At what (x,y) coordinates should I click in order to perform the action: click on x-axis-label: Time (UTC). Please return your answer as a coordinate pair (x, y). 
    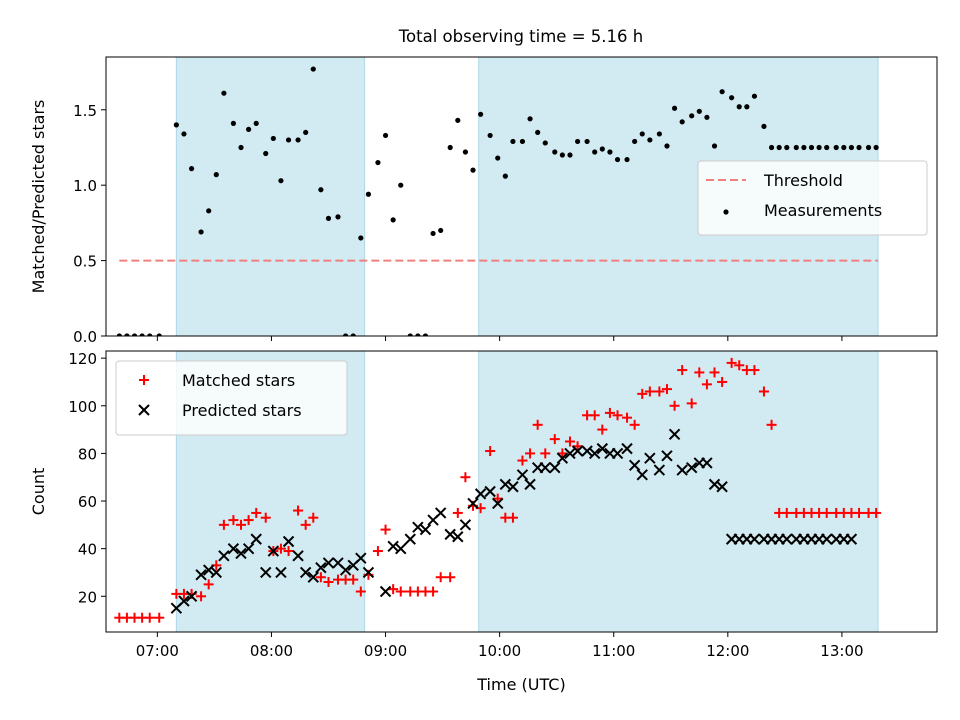
    Looking at the image, I should click on (520, 684).